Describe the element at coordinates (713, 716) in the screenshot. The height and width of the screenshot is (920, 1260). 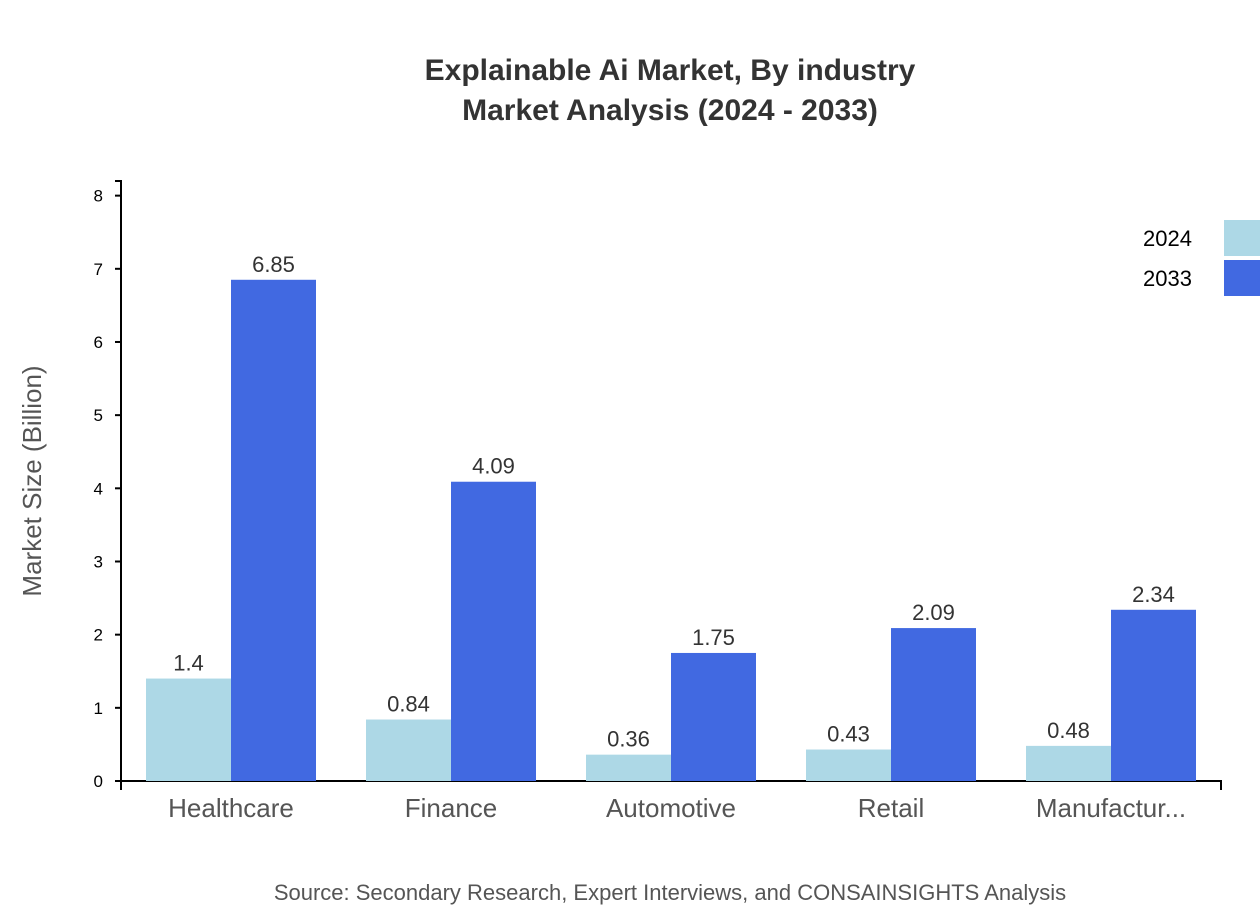
I see `bar-2033-automotive` at that location.